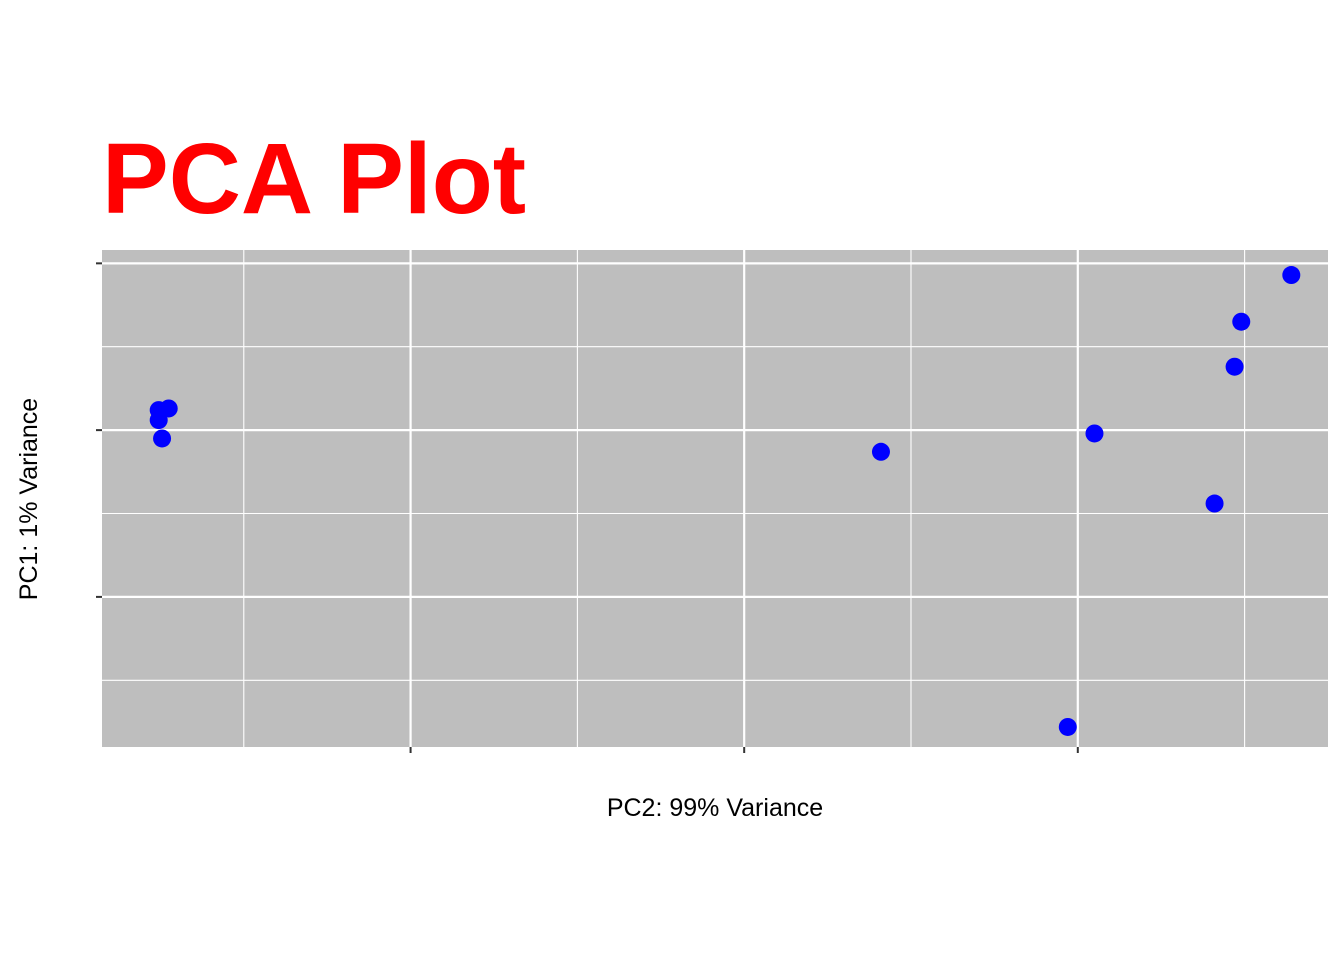 Image resolution: width=1344 pixels, height=960 pixels. What do you see at coordinates (314, 179) in the screenshot?
I see `chart-title: PCA Plot` at bounding box center [314, 179].